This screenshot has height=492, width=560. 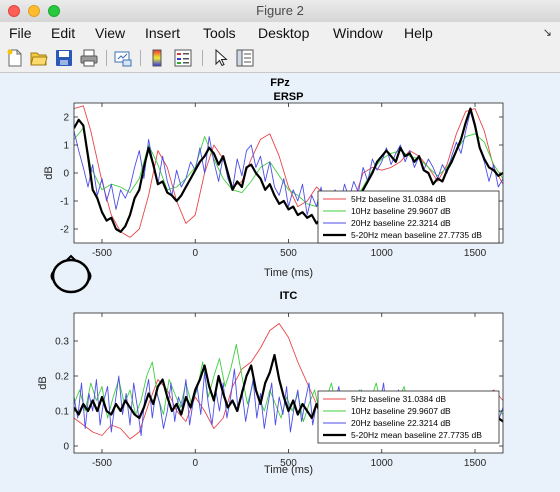 What do you see at coordinates (64, 58) in the screenshot?
I see `save-icon` at bounding box center [64, 58].